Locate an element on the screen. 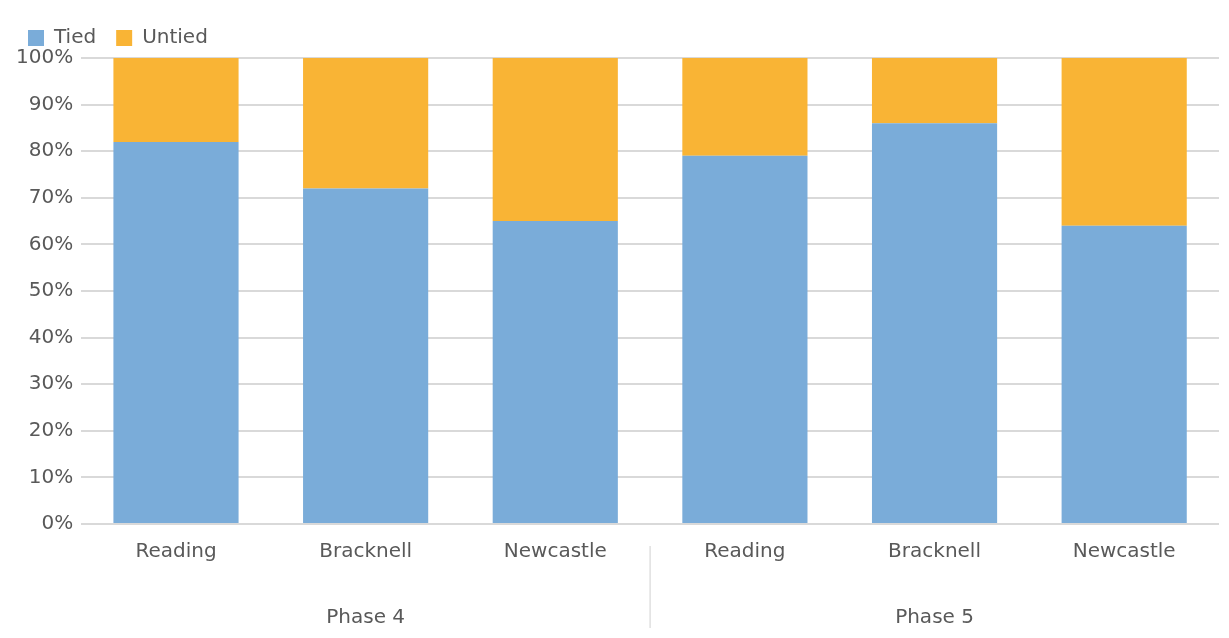  y-tick-label: 20% is located at coordinates (51, 429).